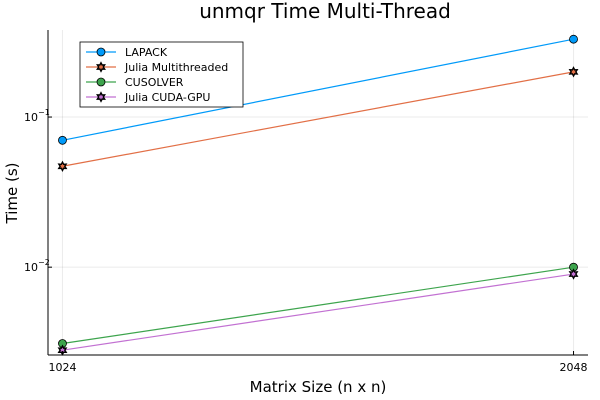 This screenshot has height=400, width=600. Describe the element at coordinates (176, 67) in the screenshot. I see `legend-label: Julia Multithreaded` at that location.